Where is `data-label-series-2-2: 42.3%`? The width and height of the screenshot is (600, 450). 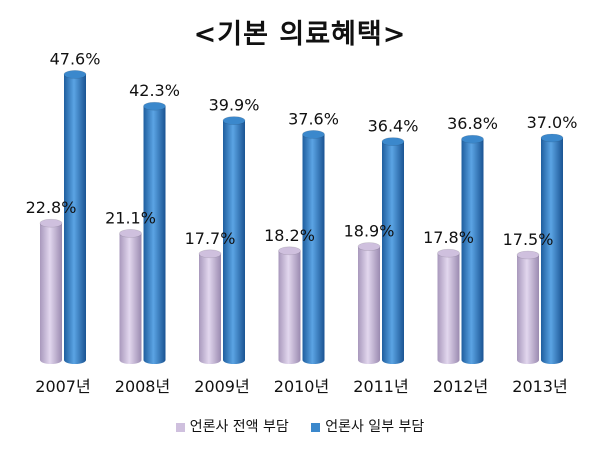
data-label-series-2-2: 42.3% is located at coordinates (154, 90).